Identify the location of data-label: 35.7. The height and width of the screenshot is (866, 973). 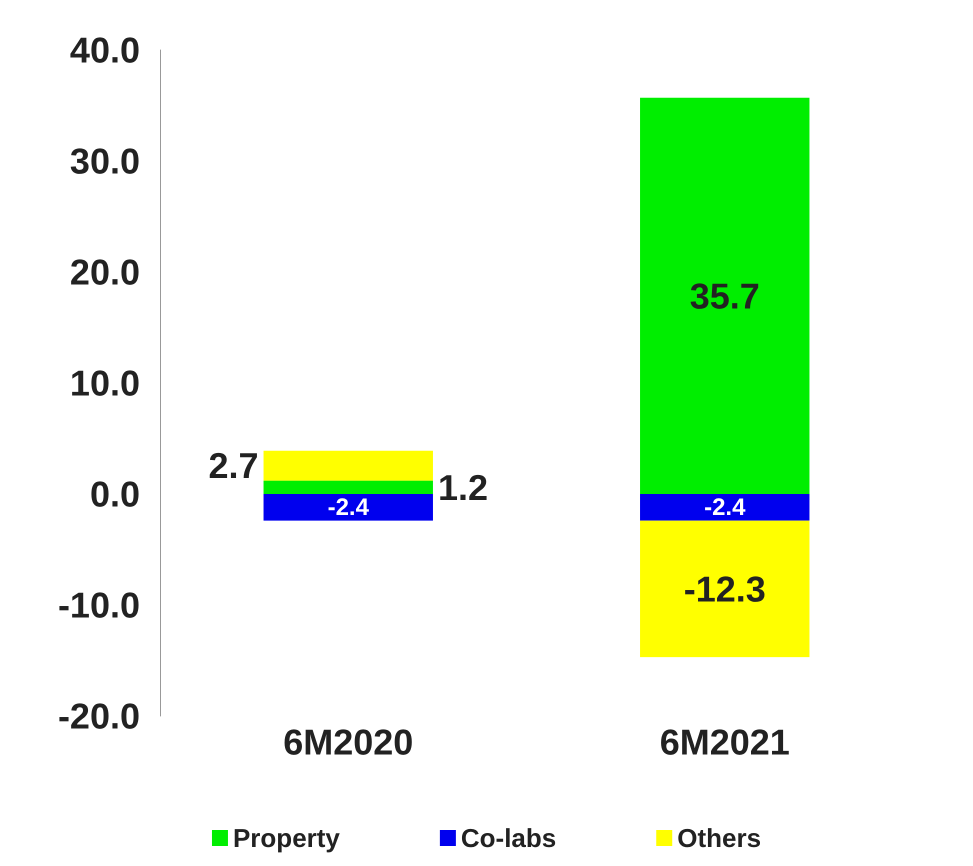
(725, 295).